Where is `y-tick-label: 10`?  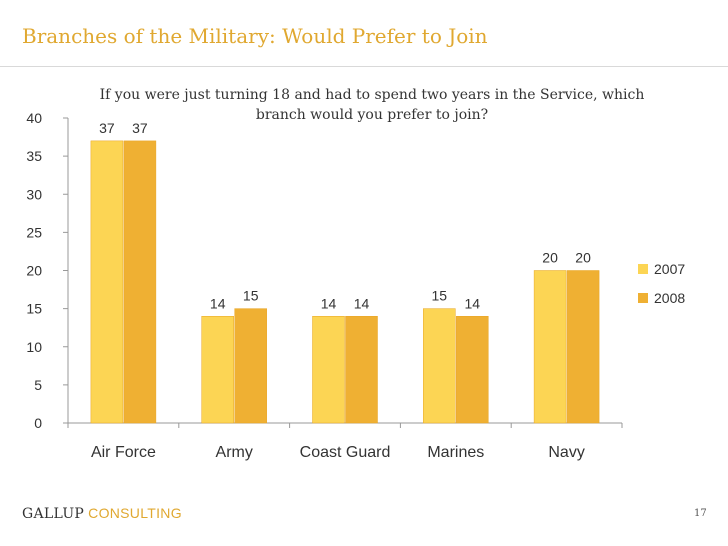 y-tick-label: 10 is located at coordinates (34, 347).